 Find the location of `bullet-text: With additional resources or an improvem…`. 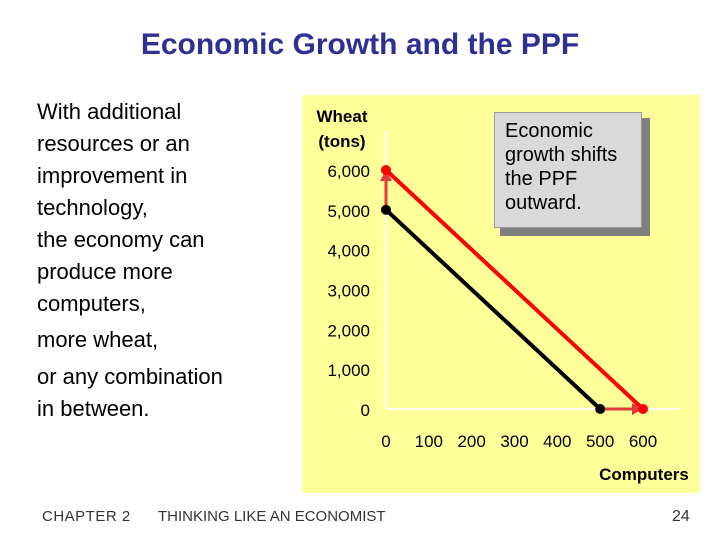

bullet-text: With additional resources or an improvem… is located at coordinates (167, 208).